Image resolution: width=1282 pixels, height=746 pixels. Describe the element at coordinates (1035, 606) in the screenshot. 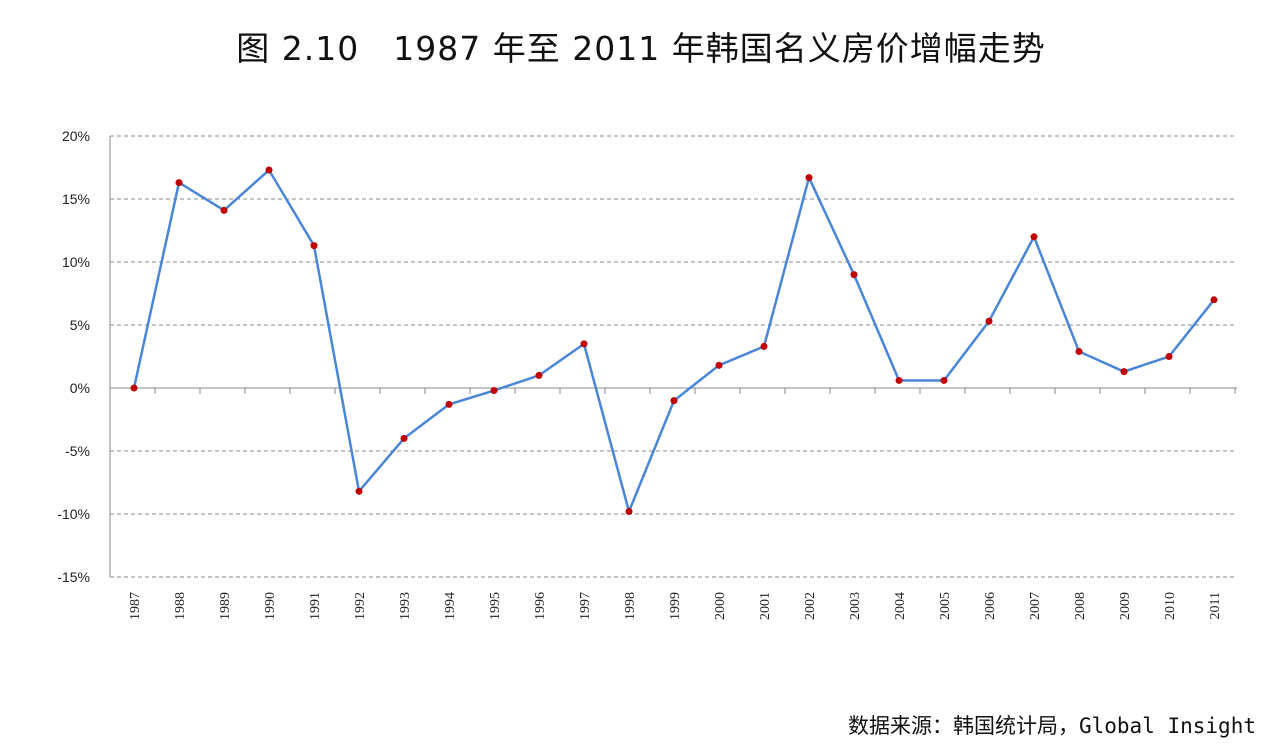

I see `x-tick-label: 2007` at that location.